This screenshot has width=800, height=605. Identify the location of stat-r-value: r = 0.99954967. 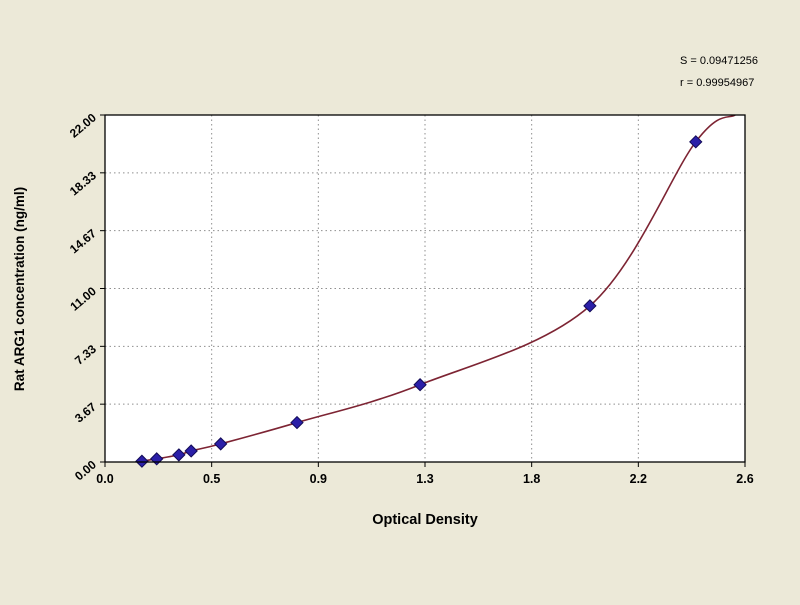
(717, 83).